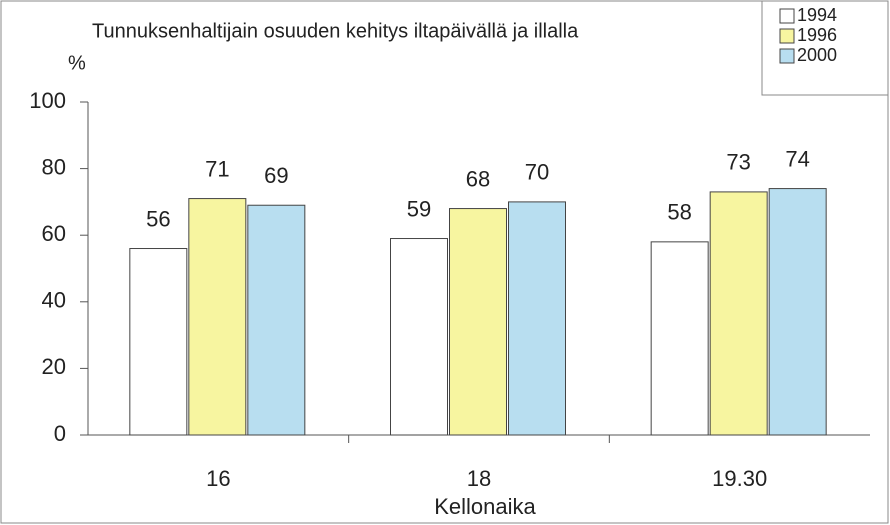 The width and height of the screenshot is (890, 525). I want to click on y-tick-label: 60, so click(54, 233).